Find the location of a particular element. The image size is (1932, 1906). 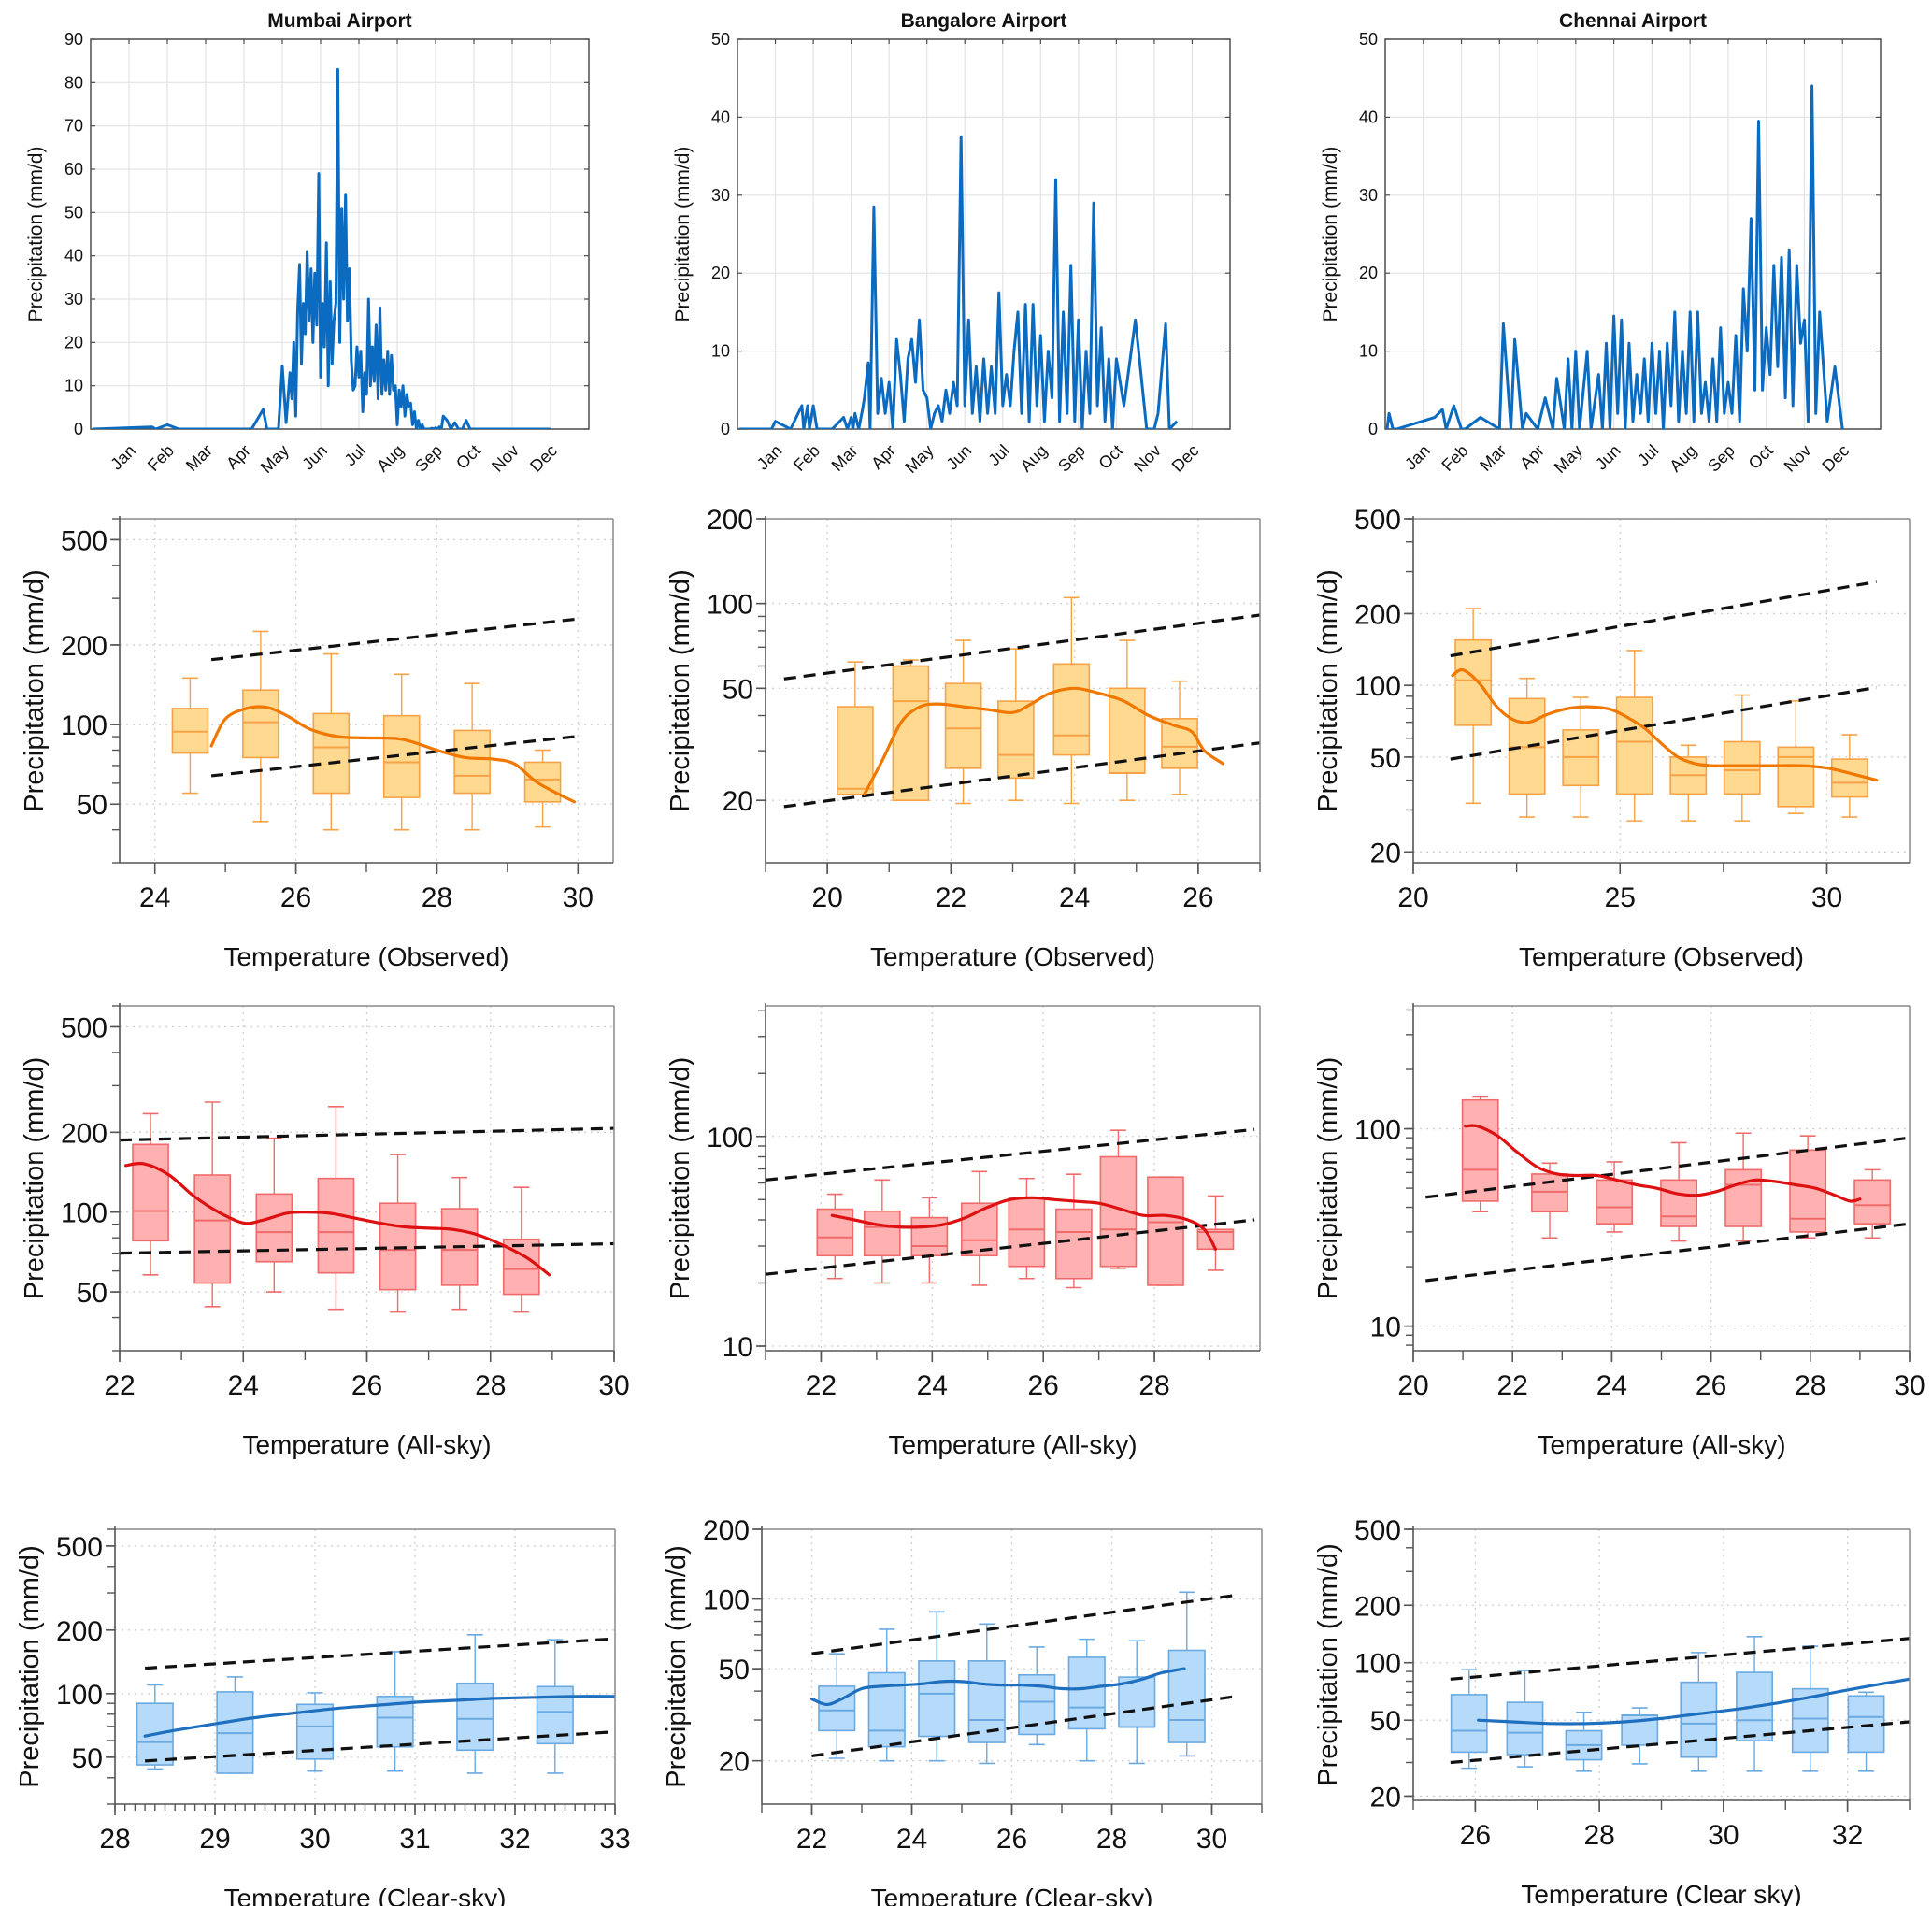

x-tick-label: 32 is located at coordinates (1847, 1836).